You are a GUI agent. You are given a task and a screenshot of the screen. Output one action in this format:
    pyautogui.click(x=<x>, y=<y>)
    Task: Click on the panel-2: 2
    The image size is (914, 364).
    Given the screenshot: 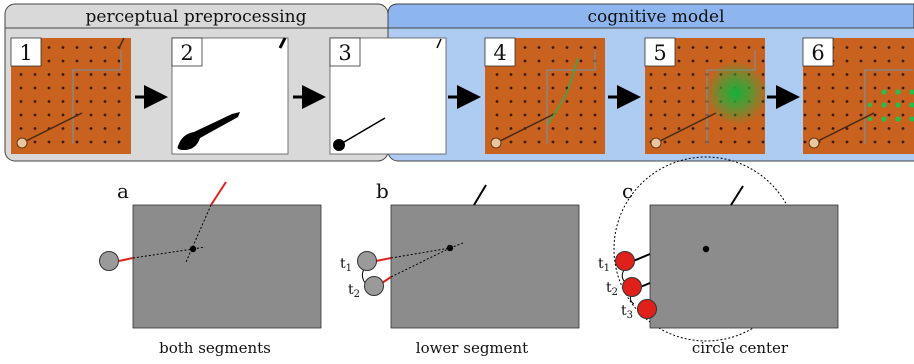 What is the action you would take?
    pyautogui.click(x=230, y=96)
    